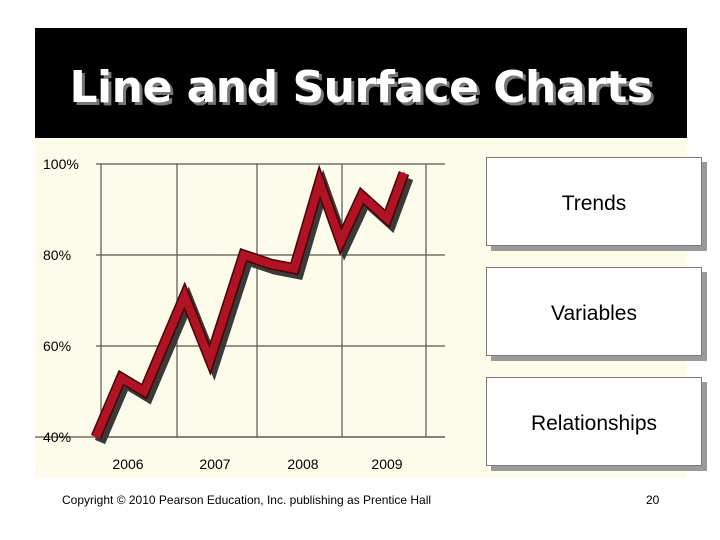 The image size is (720, 540). I want to click on x-tick-label: 2006, so click(127, 464).